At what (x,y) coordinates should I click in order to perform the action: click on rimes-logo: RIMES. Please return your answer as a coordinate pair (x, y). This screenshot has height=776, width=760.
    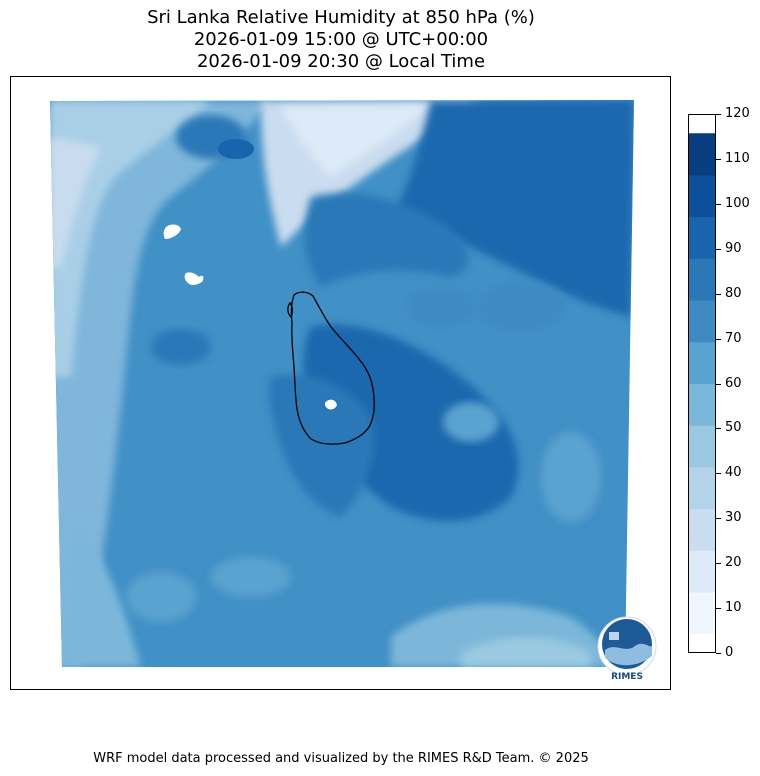
    Looking at the image, I should click on (627, 649).